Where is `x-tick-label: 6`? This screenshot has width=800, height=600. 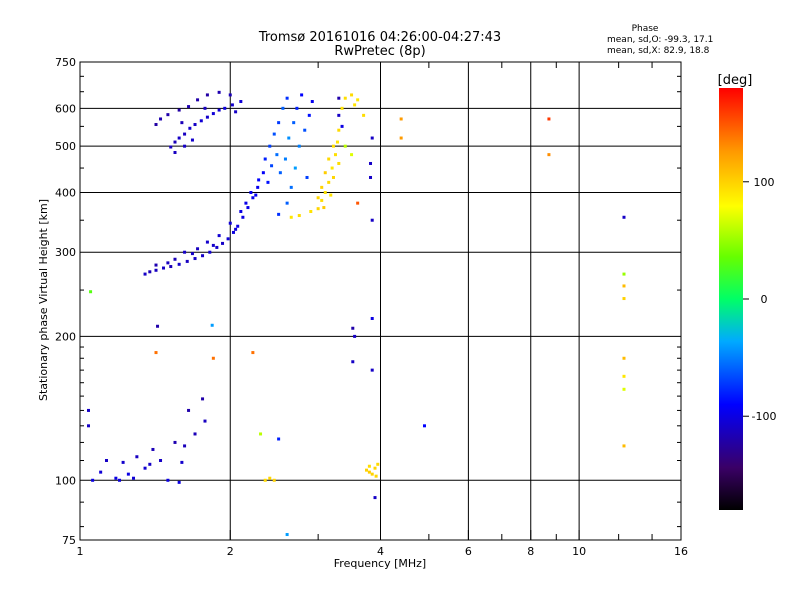
x-tick-label: 6 is located at coordinates (468, 551).